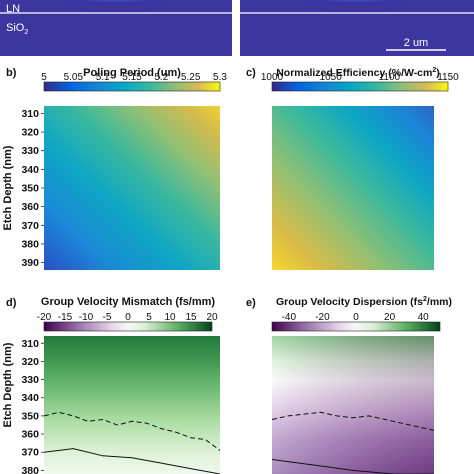 Image resolution: width=474 pixels, height=474 pixels. I want to click on colorbar-ticks-c: 1000 1050 1100 1150, so click(360, 77).